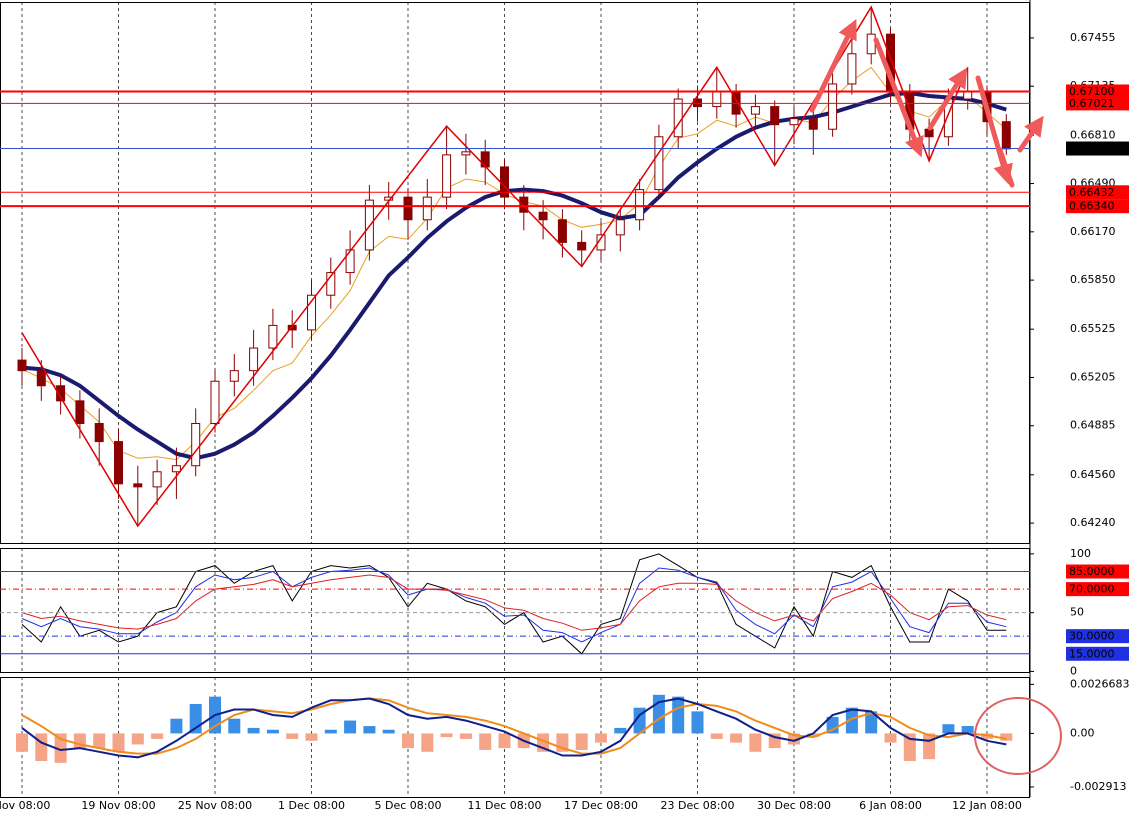  Describe the element at coordinates (1073, 670) in the screenshot. I see `y-tick-label: 0` at that location.